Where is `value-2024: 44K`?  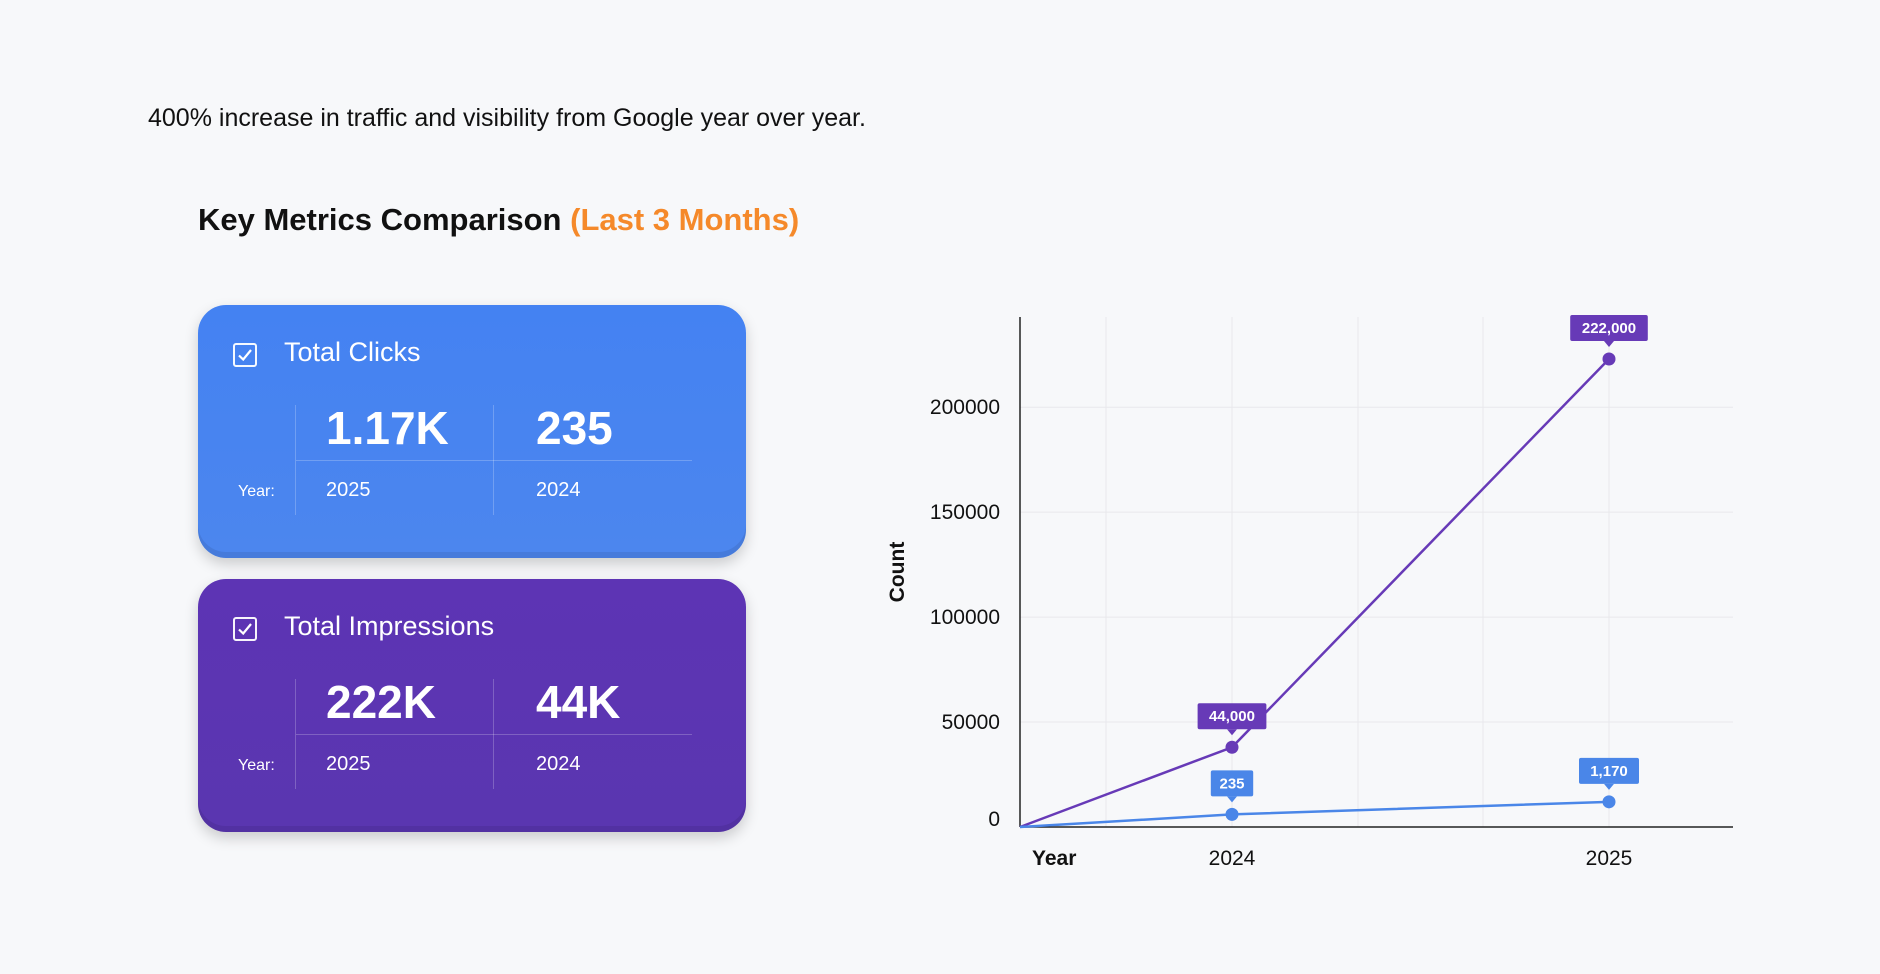
value-2024: 44K is located at coordinates (578, 702).